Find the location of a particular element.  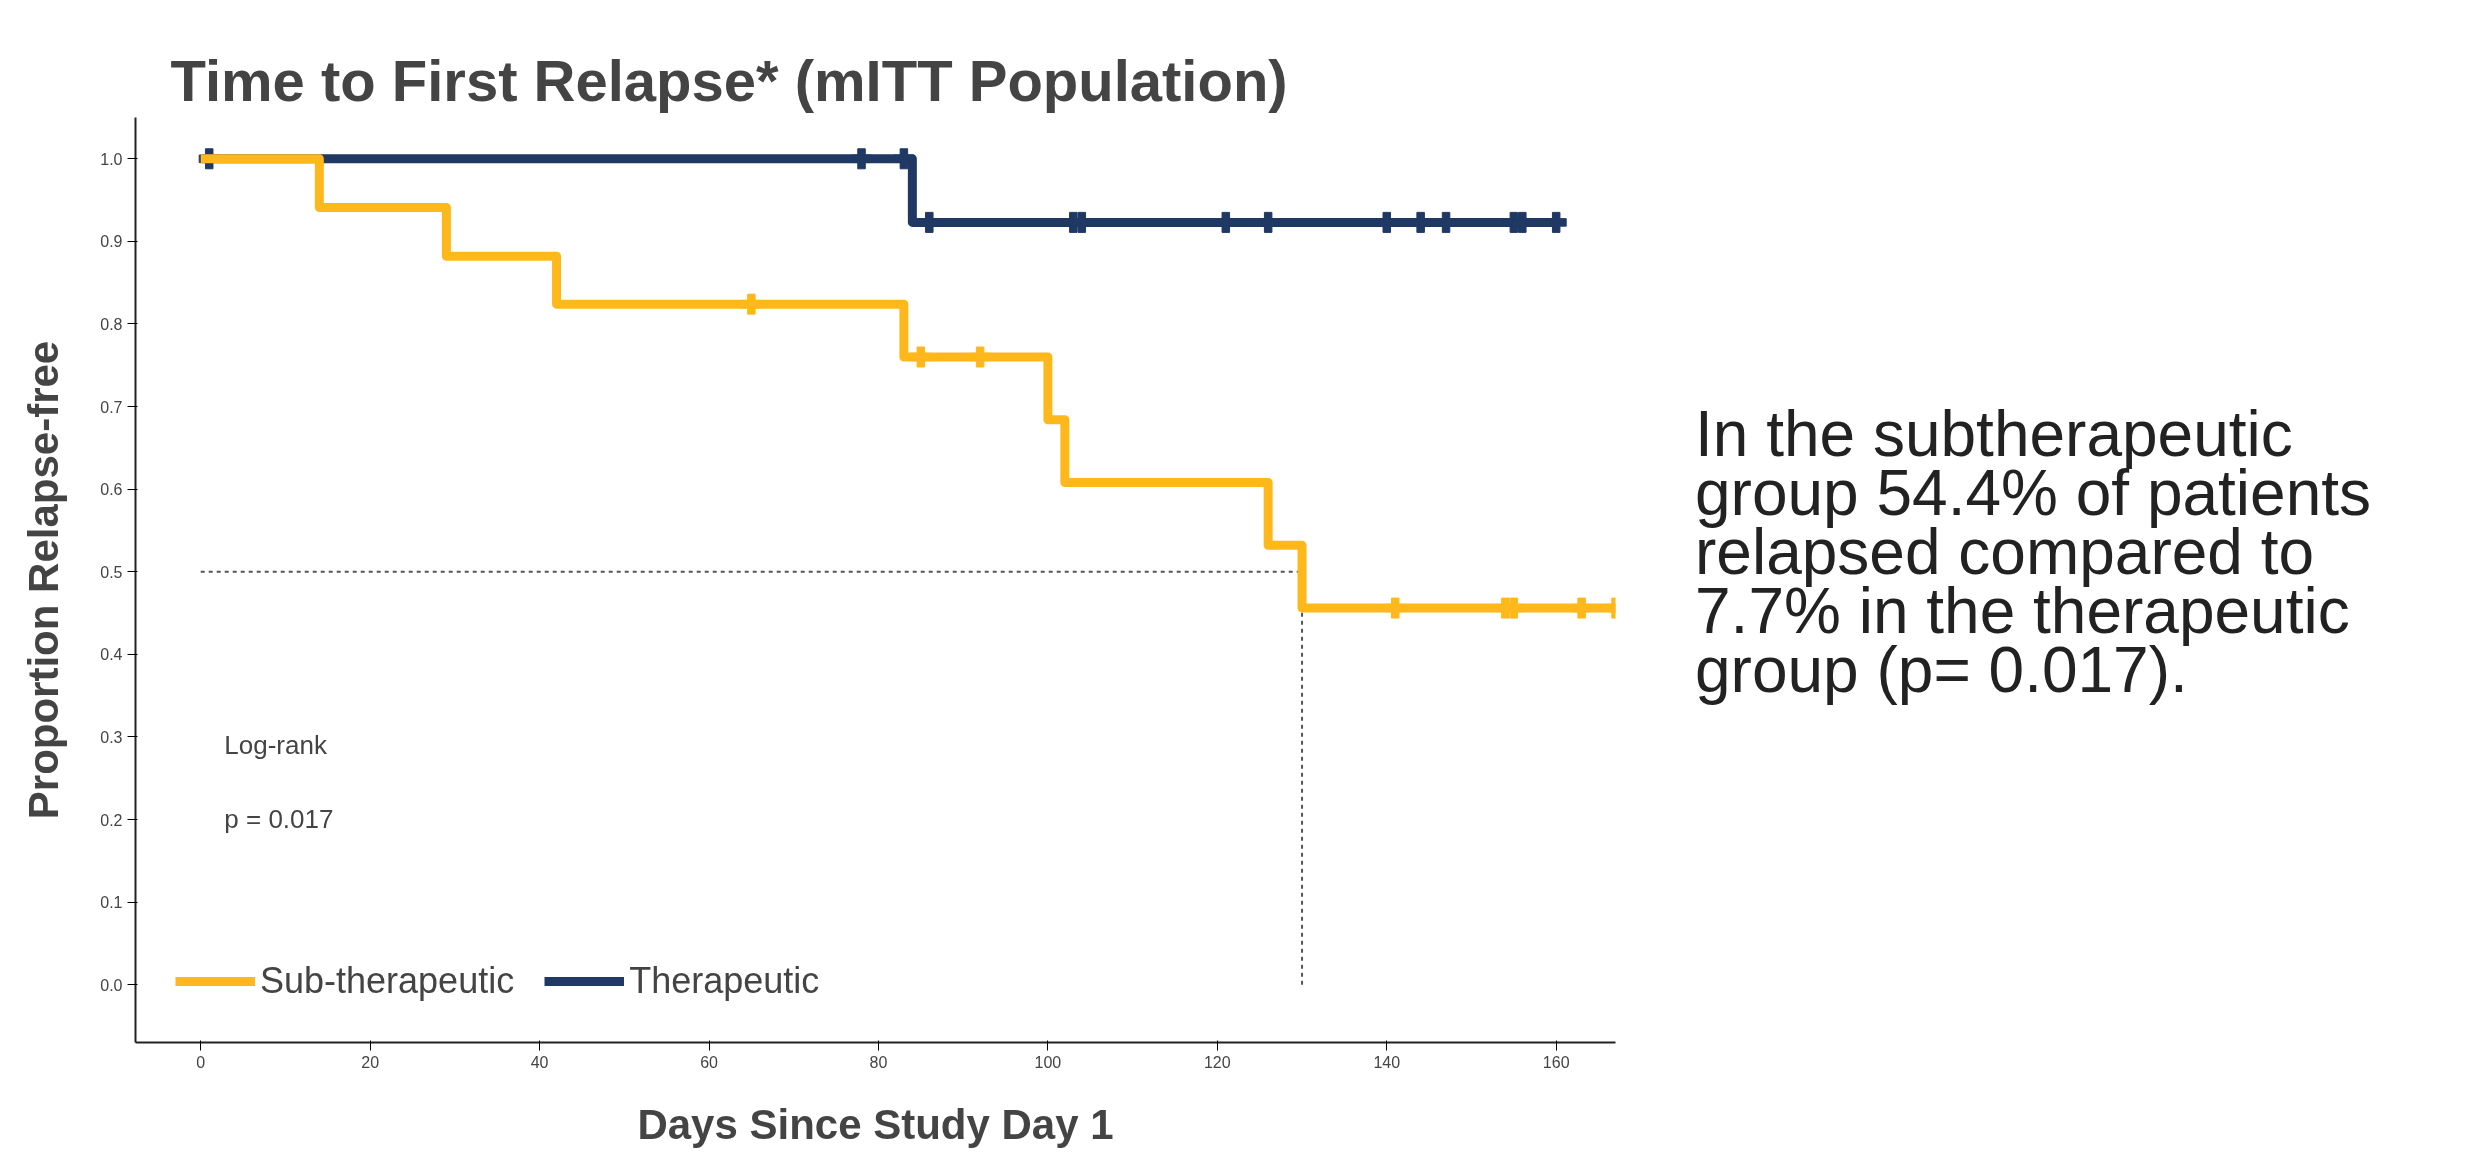

x-tick-label: 160 is located at coordinates (1556, 1062).